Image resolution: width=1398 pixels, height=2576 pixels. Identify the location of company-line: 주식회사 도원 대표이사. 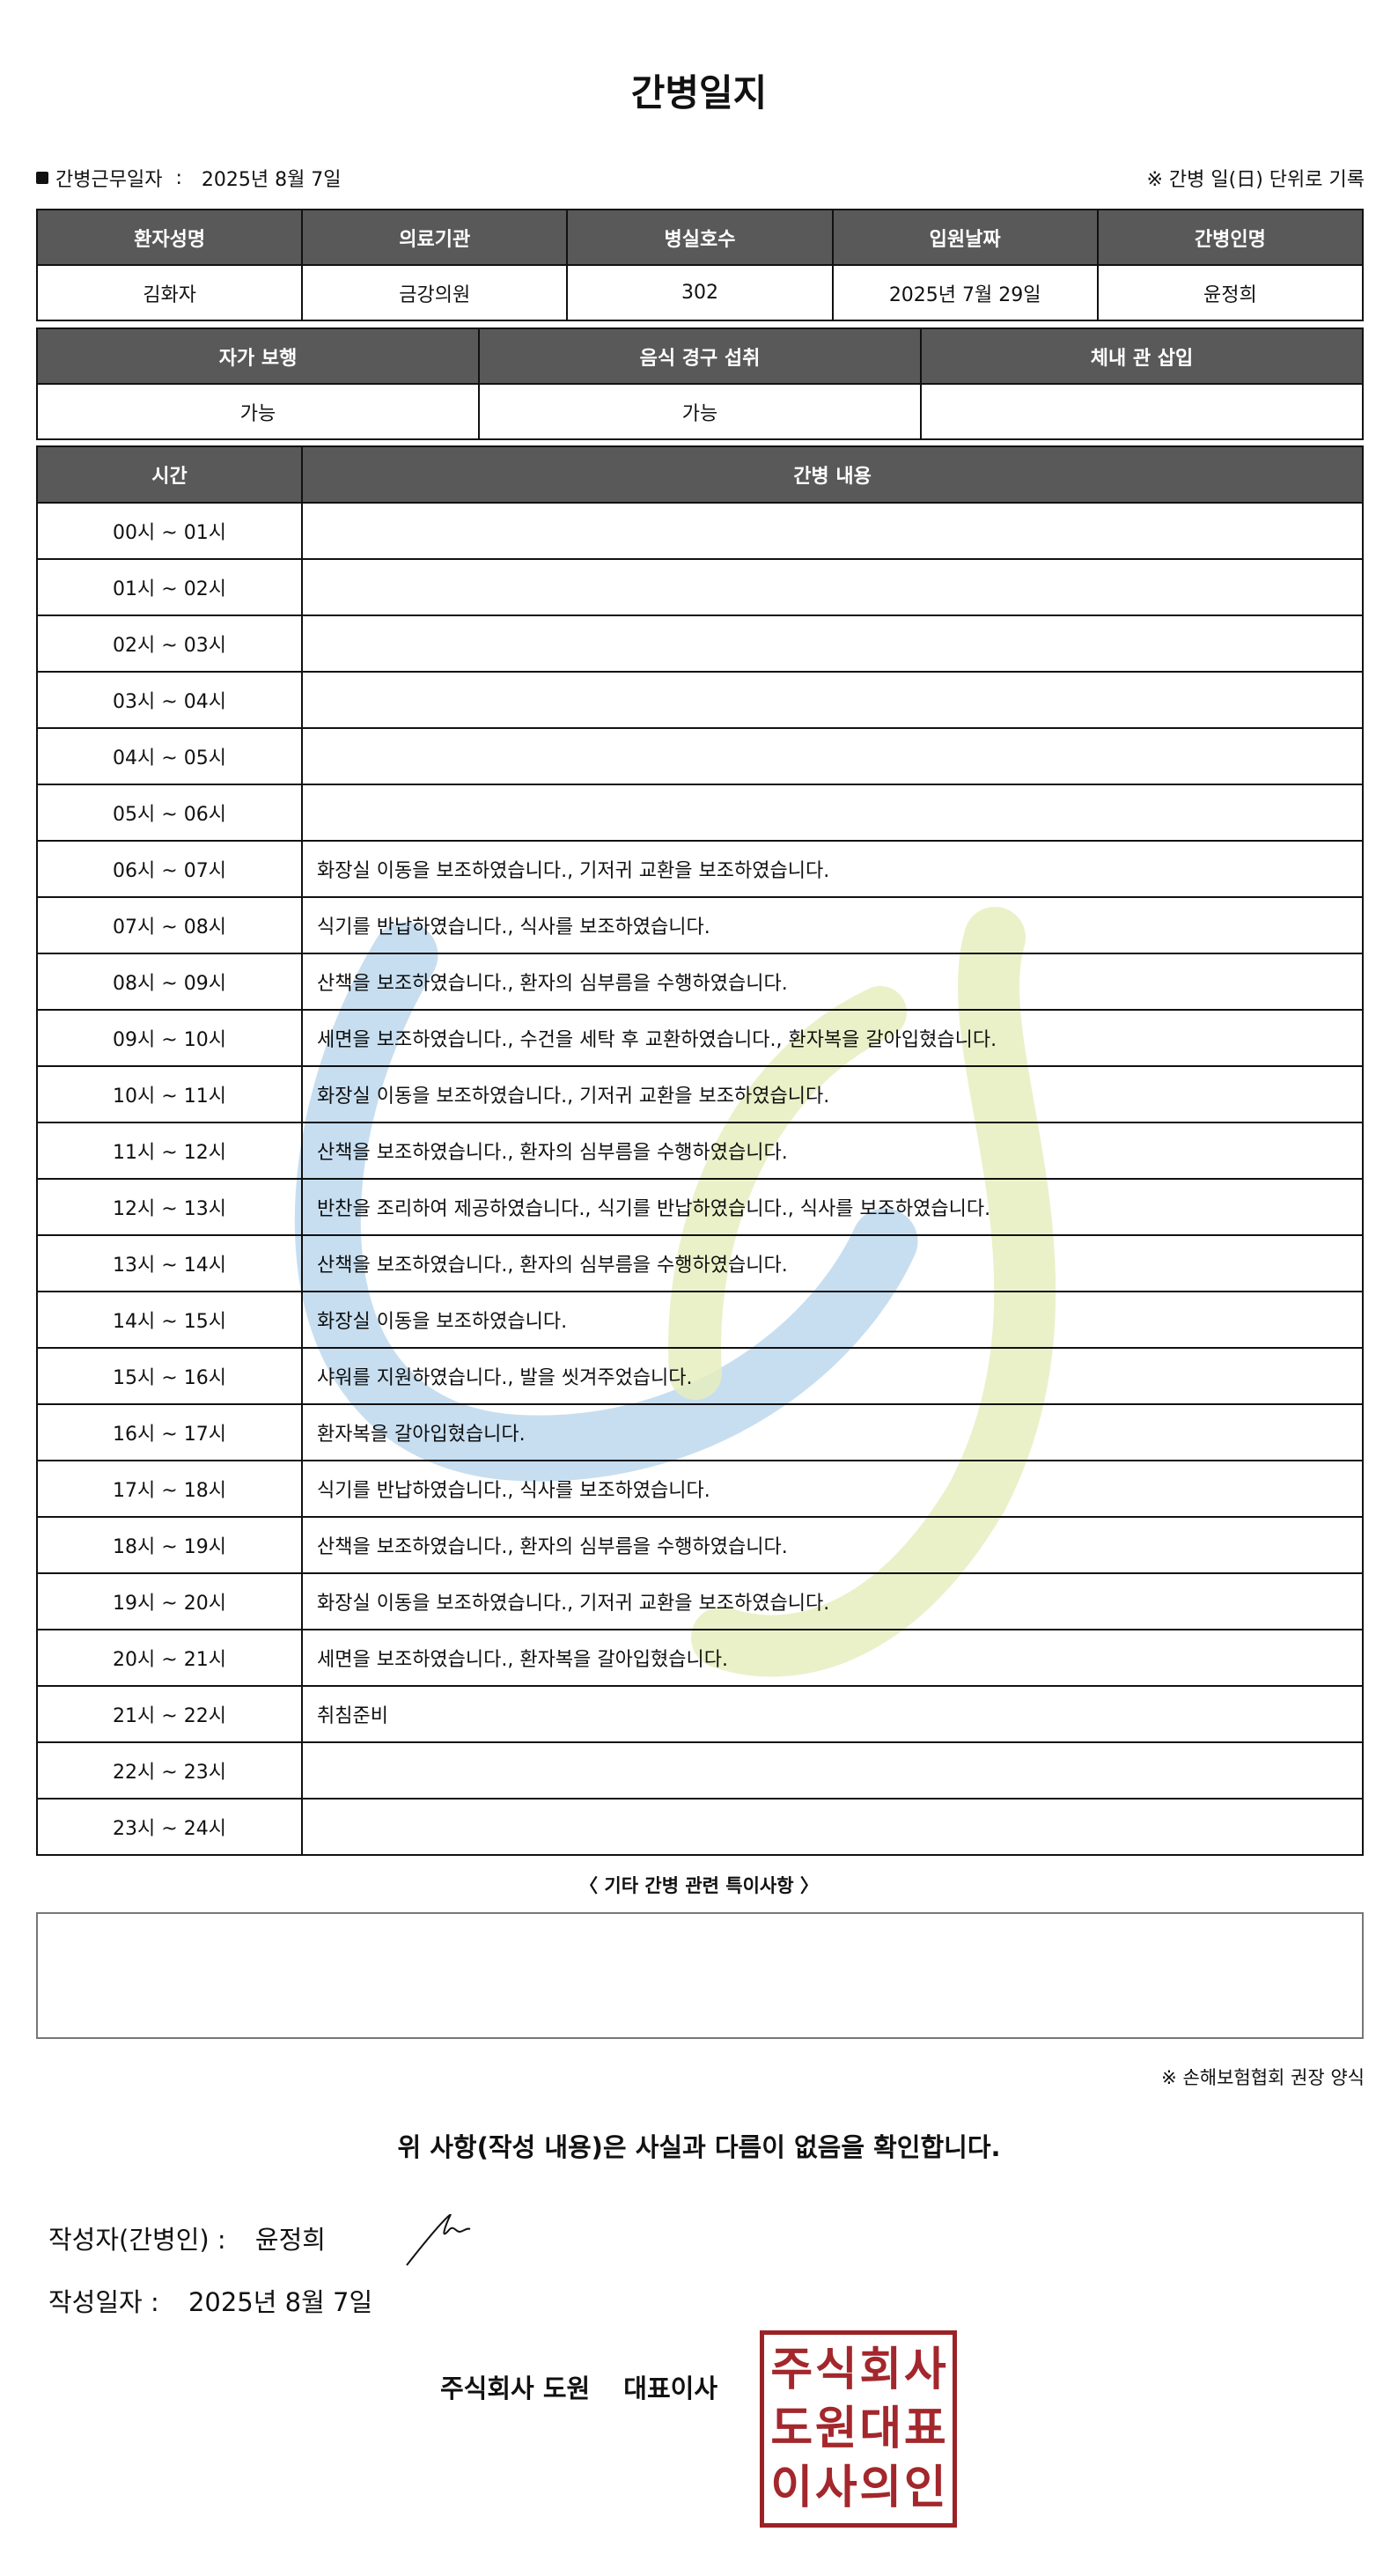
(578, 2387).